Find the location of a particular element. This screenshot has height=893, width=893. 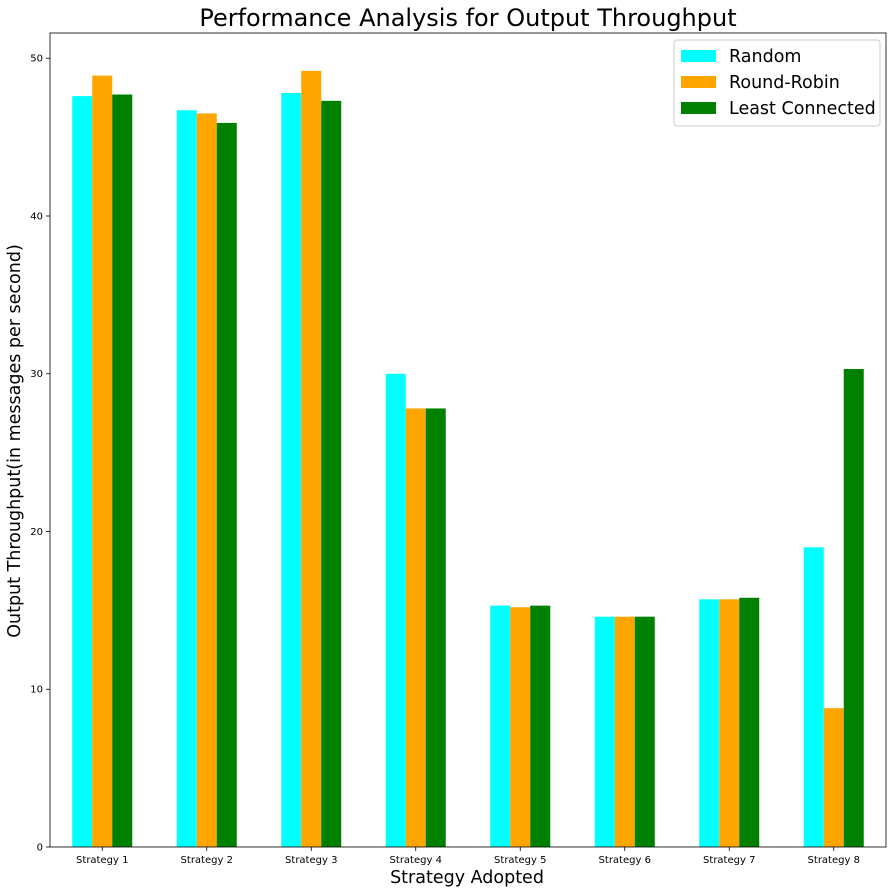

x-tick-label: Strategy 7 is located at coordinates (729, 860).